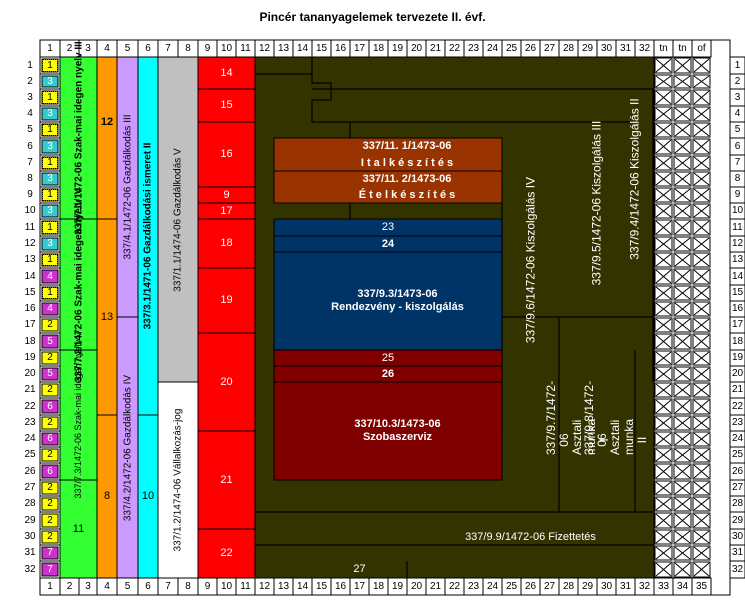 Image resolution: width=745 pixels, height=604 pixels. I want to click on kiszolgalas3-label: 337/9.5/1472-06 Kiszolgálás III, so click(596, 203).